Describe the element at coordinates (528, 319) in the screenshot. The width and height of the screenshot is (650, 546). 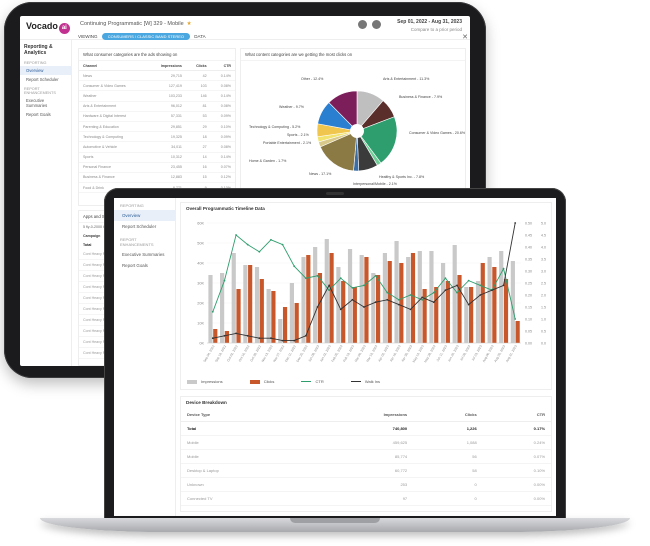
I see `y2-tick-label: 0.10` at that location.